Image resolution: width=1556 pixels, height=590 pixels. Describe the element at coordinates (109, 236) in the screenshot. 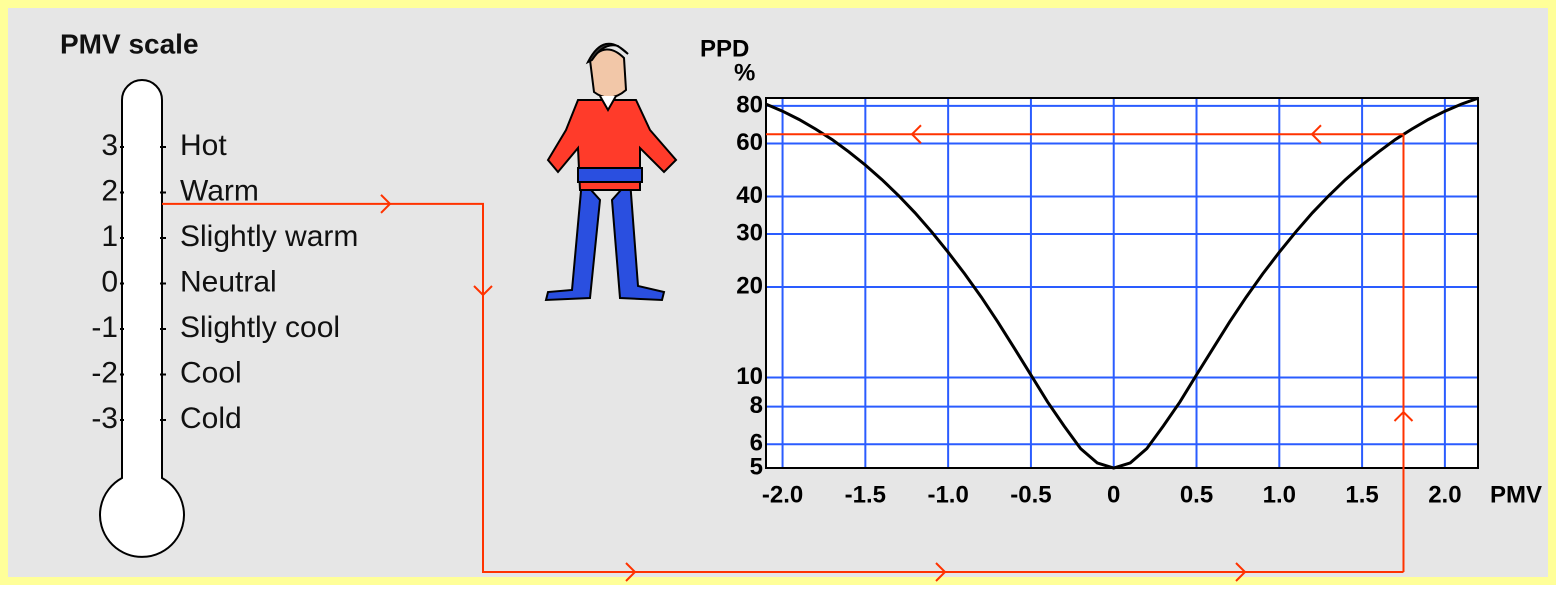

I see `scale-value: 1` at that location.